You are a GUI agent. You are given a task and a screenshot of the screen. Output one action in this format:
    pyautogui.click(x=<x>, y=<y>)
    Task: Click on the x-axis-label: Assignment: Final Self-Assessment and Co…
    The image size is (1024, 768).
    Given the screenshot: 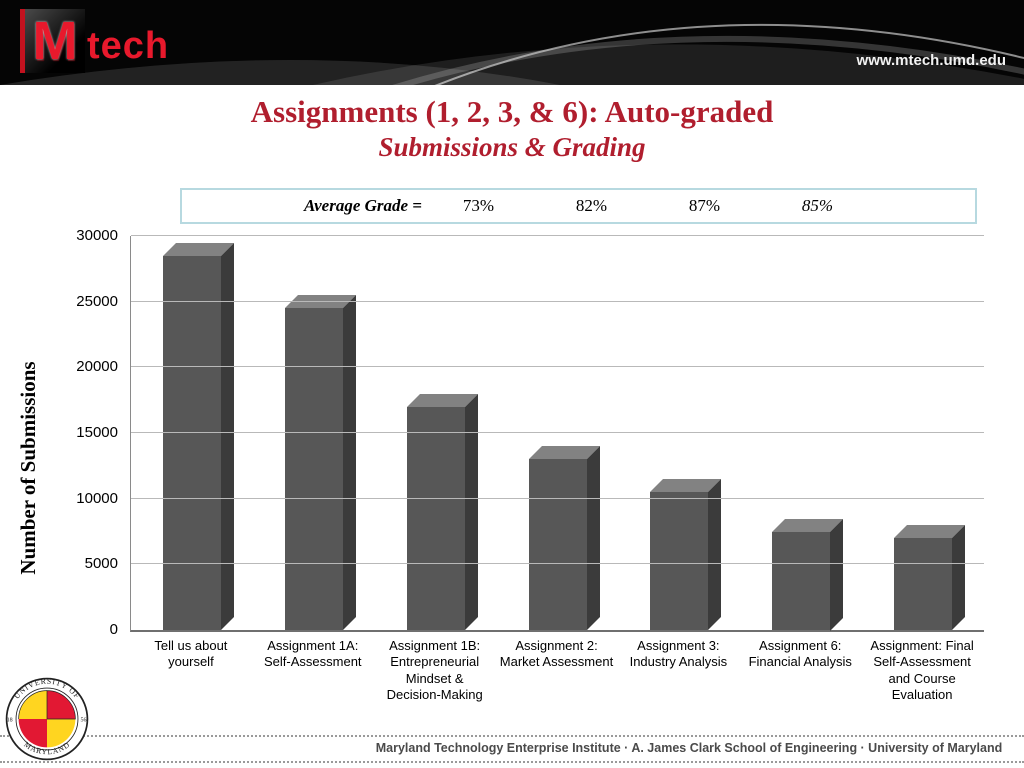 What is the action you would take?
    pyautogui.click(x=922, y=670)
    